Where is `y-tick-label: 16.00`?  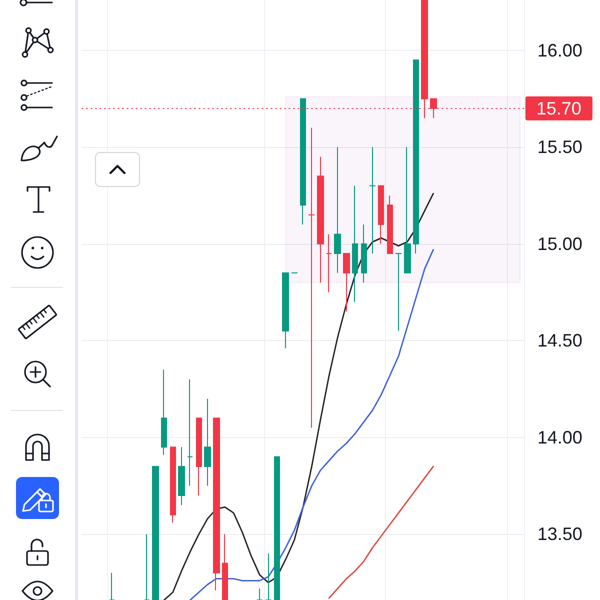 y-tick-label: 16.00 is located at coordinates (559, 50).